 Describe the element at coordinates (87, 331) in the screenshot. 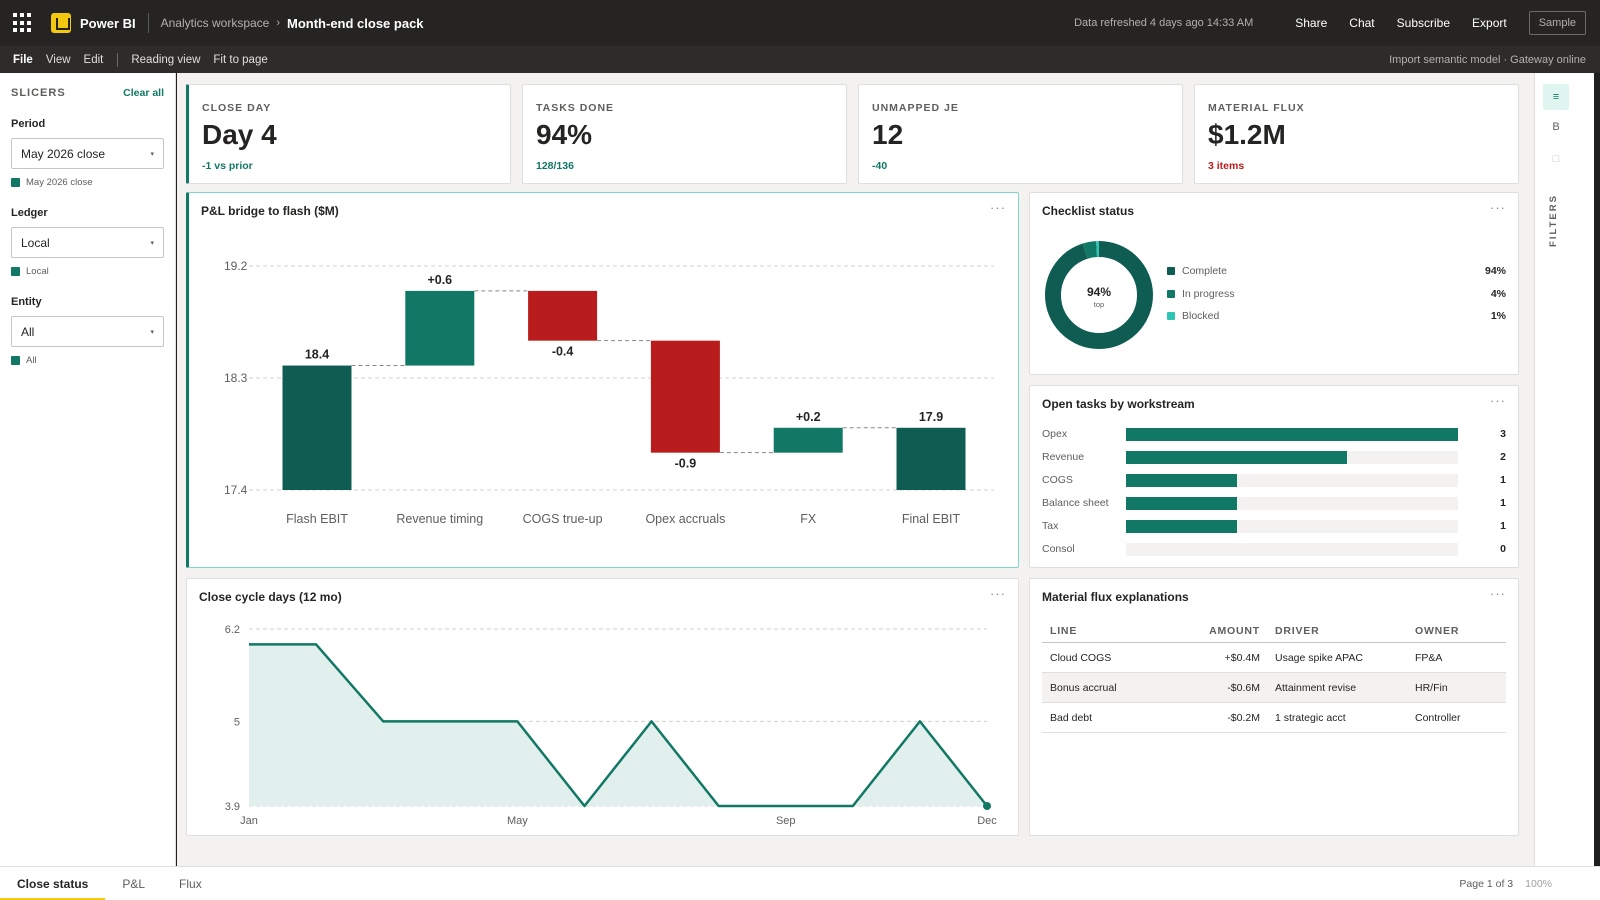

I see `entity-dropdown: All ▾` at that location.